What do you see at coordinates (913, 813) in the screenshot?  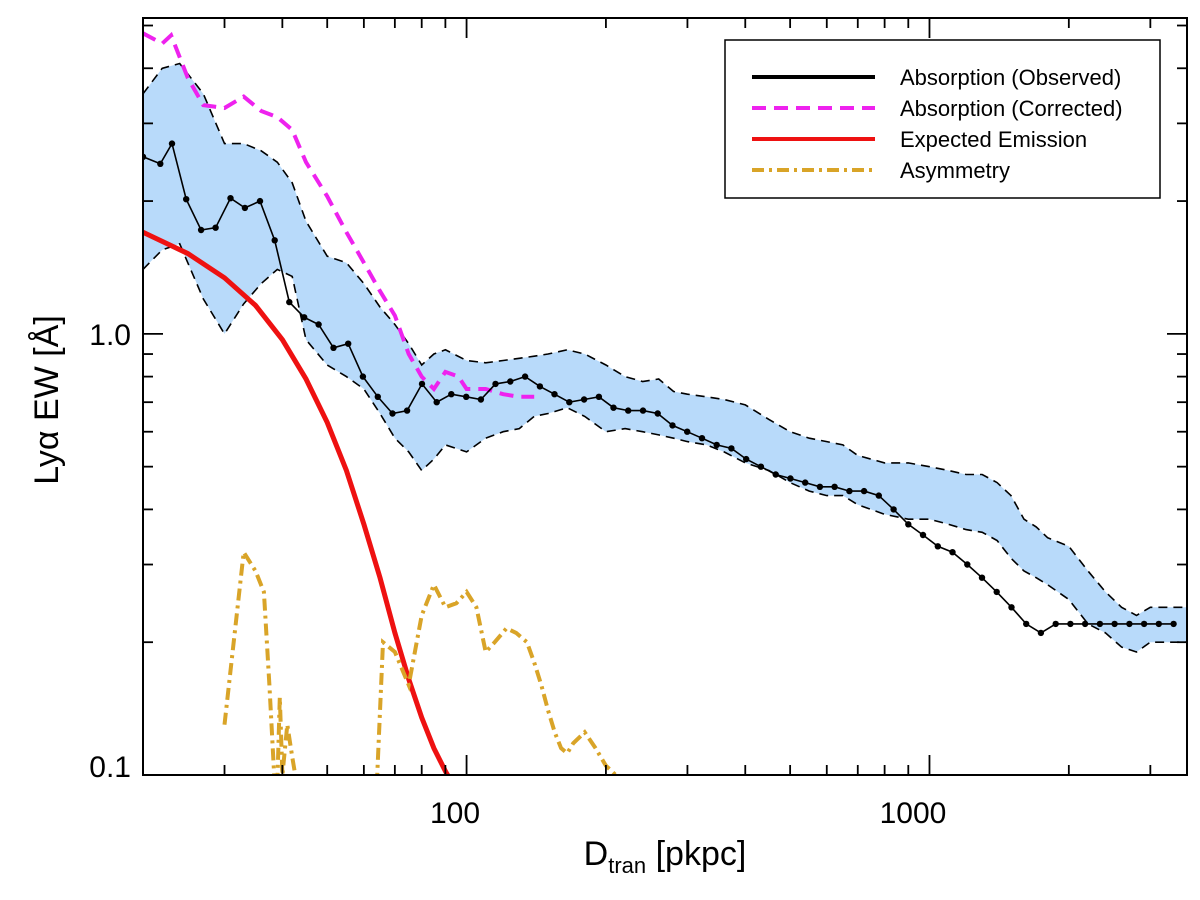 I see `x-tick-label-1000: 1000` at bounding box center [913, 813].